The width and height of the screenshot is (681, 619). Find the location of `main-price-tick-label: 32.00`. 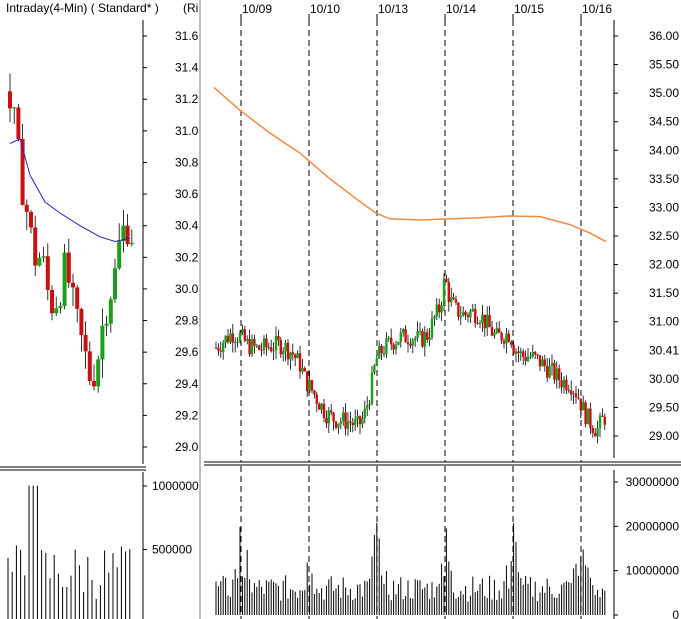

main-price-tick-label: 32.00 is located at coordinates (664, 265).